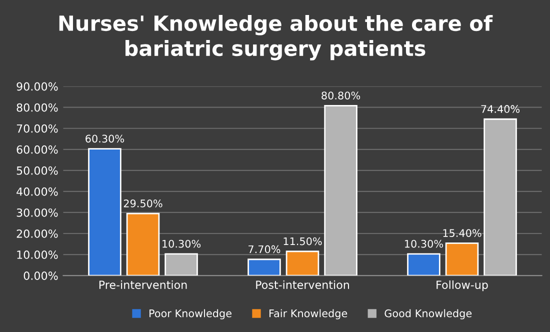  Describe the element at coordinates (302, 285) in the screenshot. I see `x-tick-label: Post-intervention` at that location.